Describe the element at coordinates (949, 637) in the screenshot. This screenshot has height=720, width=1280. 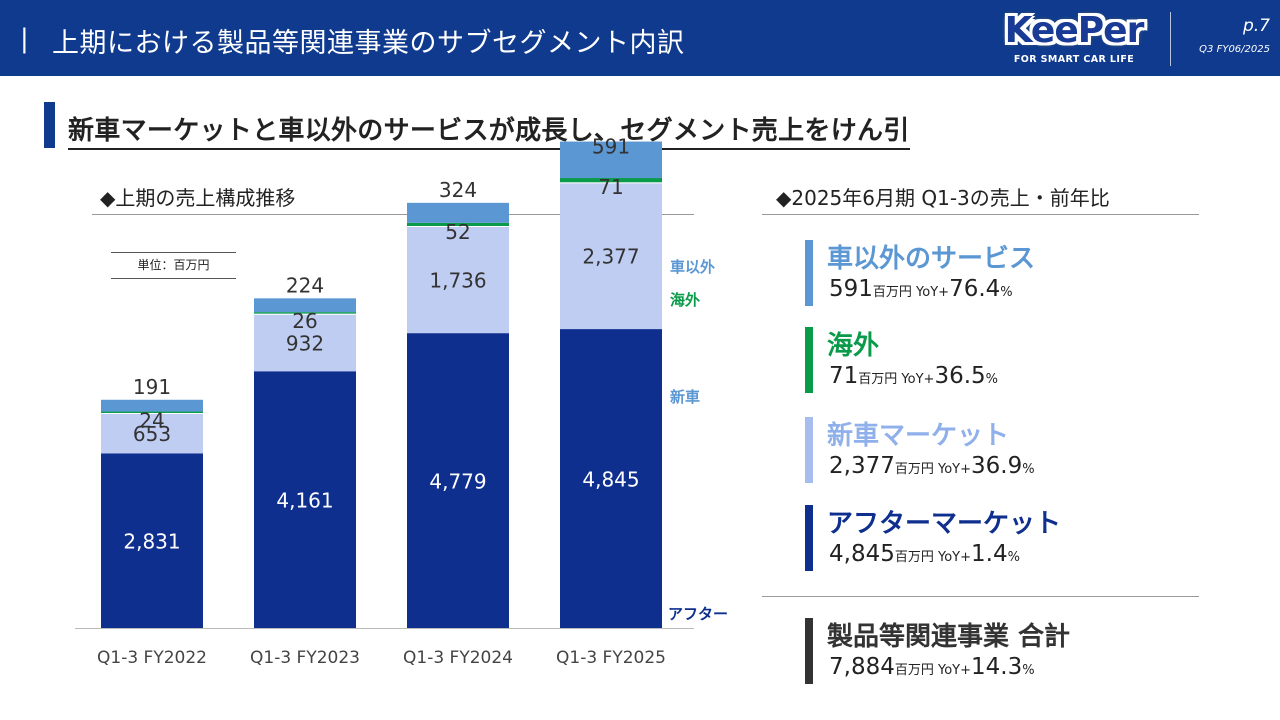
I see `card-title: 製品等関連事業 合計` at that location.